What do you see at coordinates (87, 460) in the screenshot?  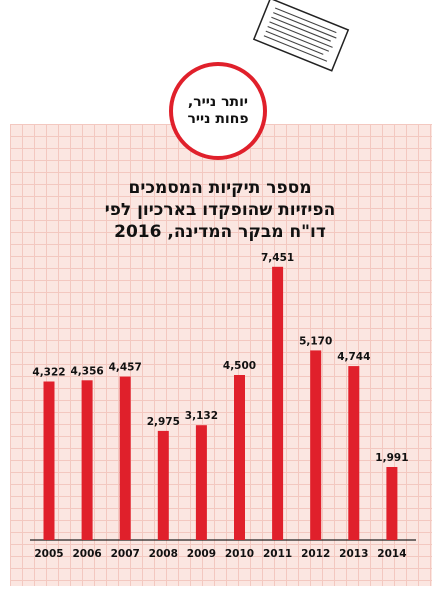 I see `bar-2006` at bounding box center [87, 460].